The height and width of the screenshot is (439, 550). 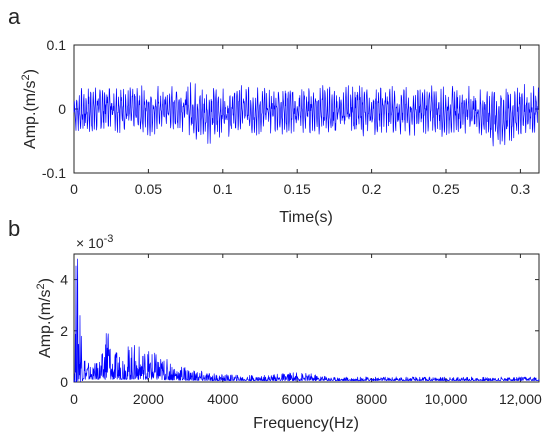 I want to click on panel-a-y-axis-title: Amp.(m/s2), so click(x=29, y=109).